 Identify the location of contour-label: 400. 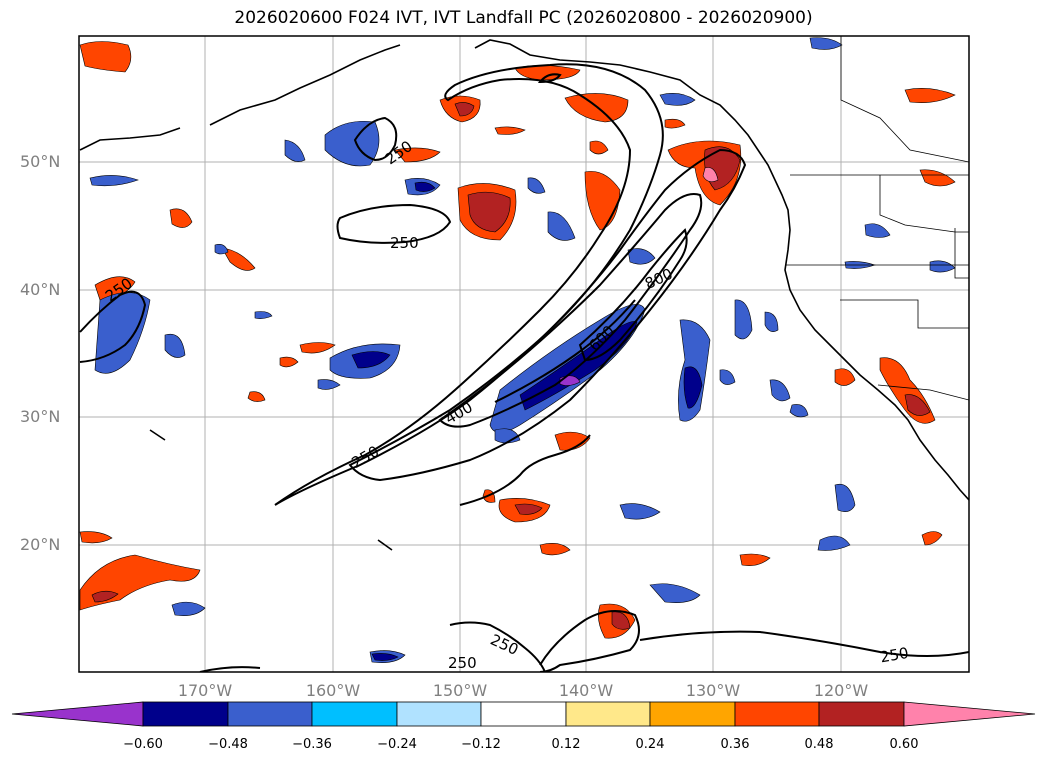
(459, 413).